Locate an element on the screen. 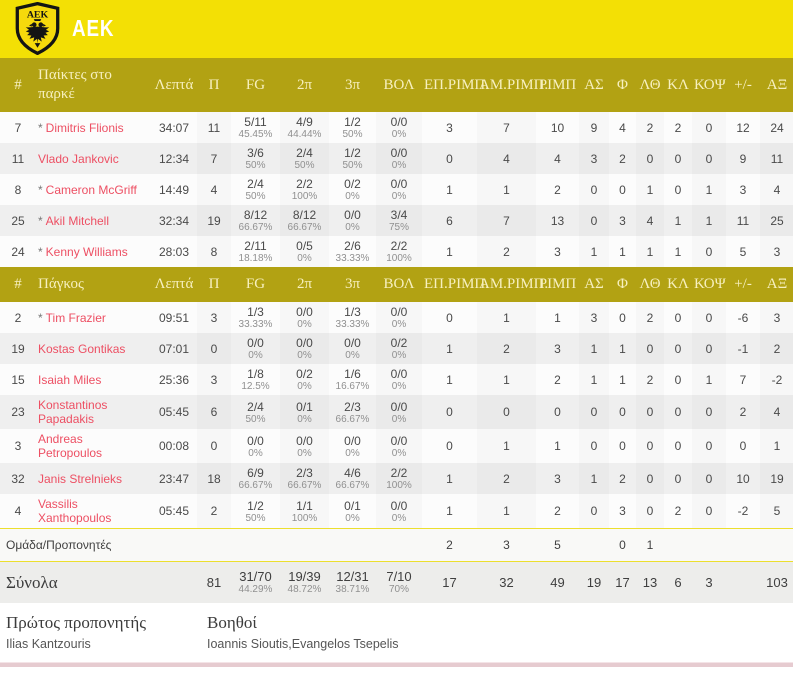  team-coaches-row: Ομάδα/Προπονητές 2 3 5 0 1 is located at coordinates (396, 545).